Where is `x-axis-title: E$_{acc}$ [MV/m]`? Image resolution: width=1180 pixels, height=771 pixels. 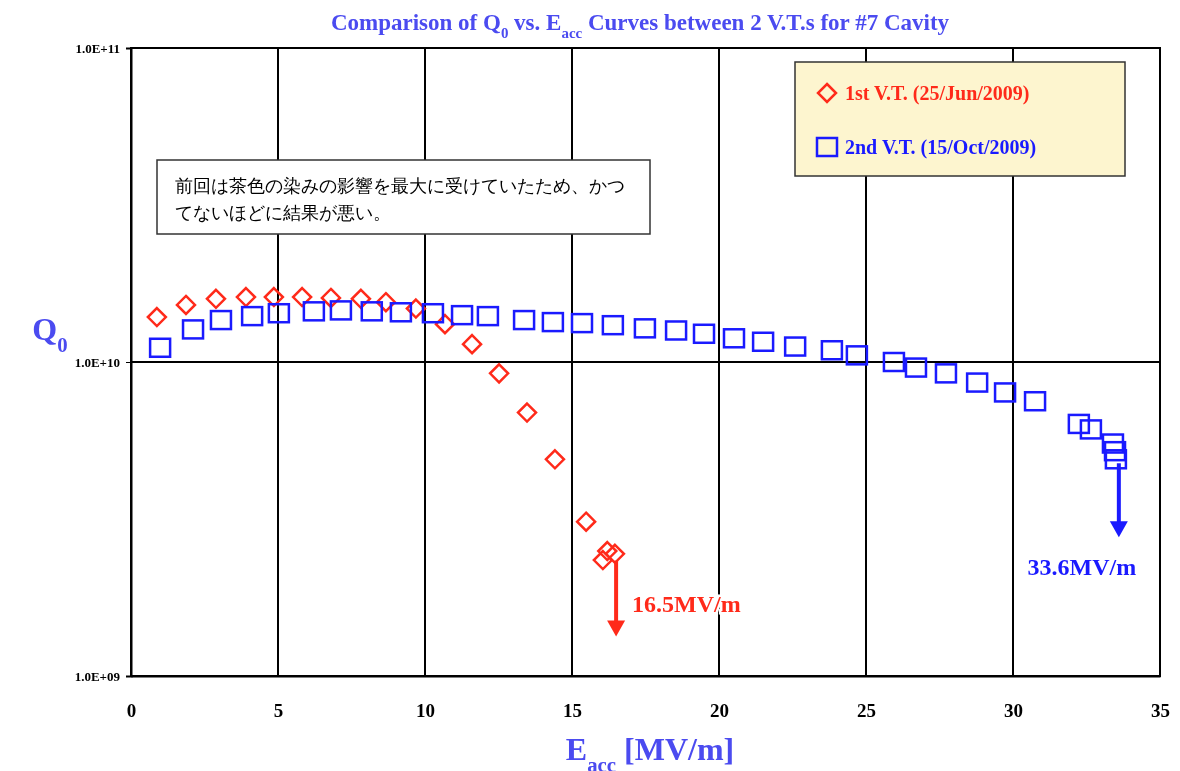 x-axis-title: E$_{acc}$ [MV/m] is located at coordinates (650, 751).